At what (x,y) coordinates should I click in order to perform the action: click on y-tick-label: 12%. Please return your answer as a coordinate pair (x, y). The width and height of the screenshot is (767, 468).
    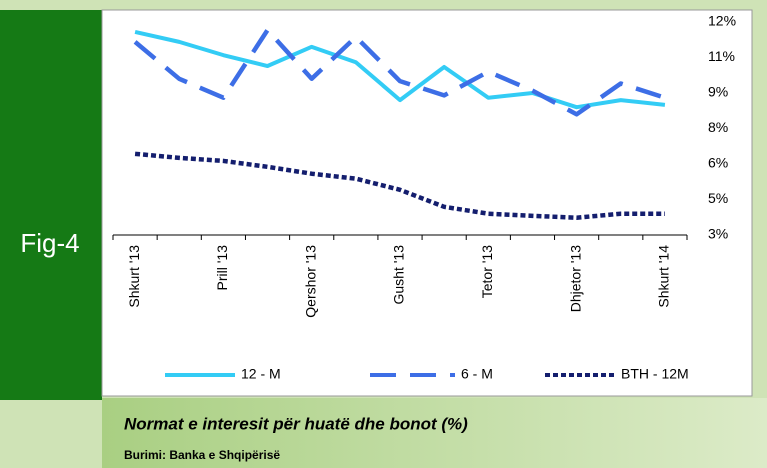
    Looking at the image, I should click on (722, 21).